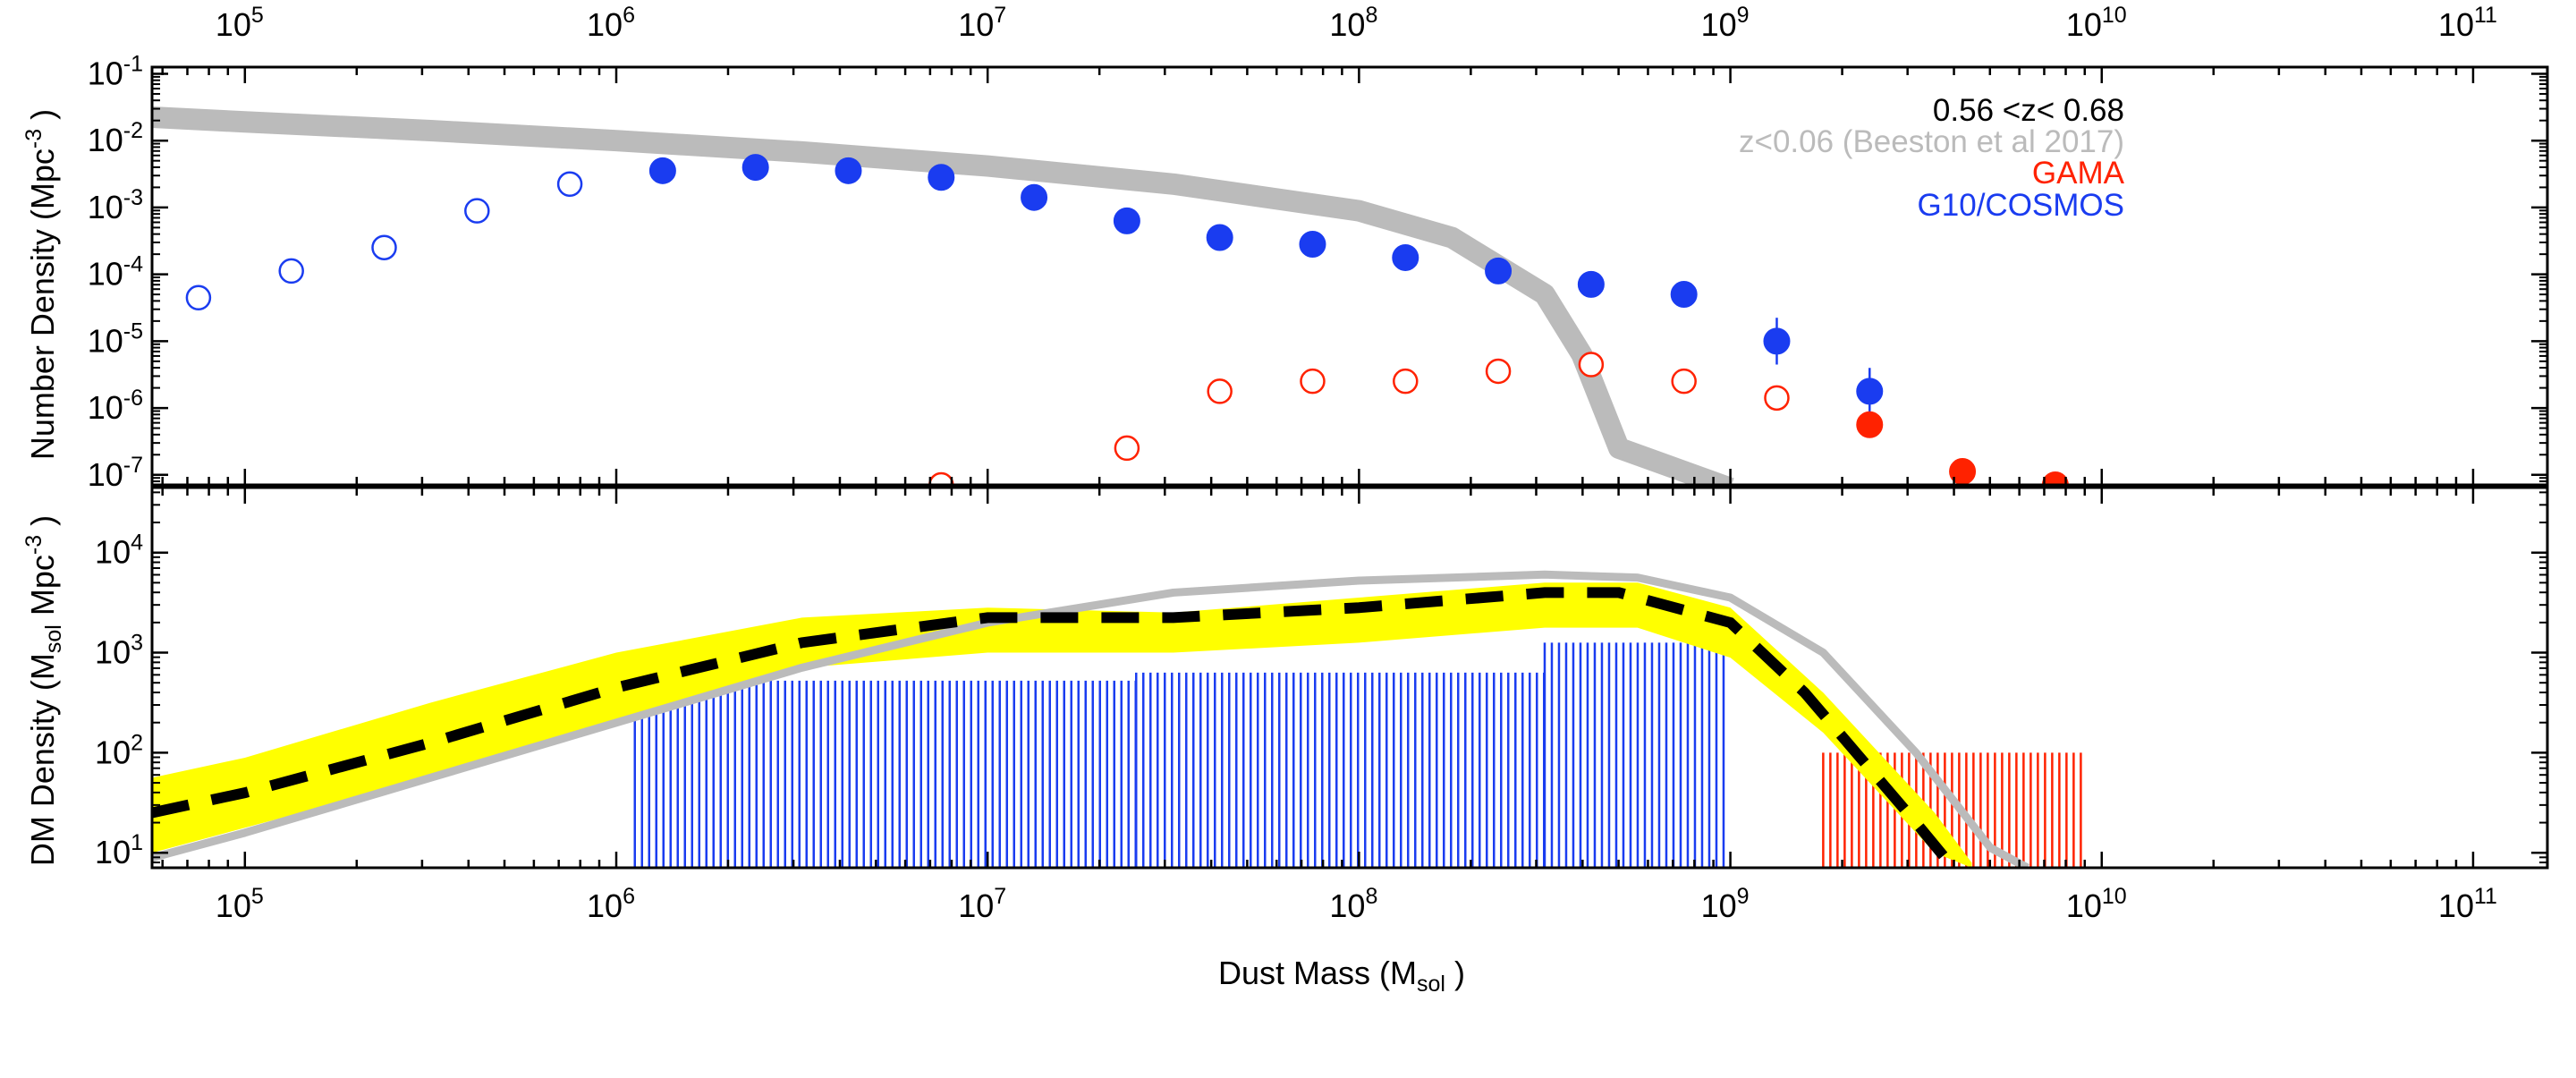  I want to click on top-y-tick-label: 10⁻², so click(115, 138).